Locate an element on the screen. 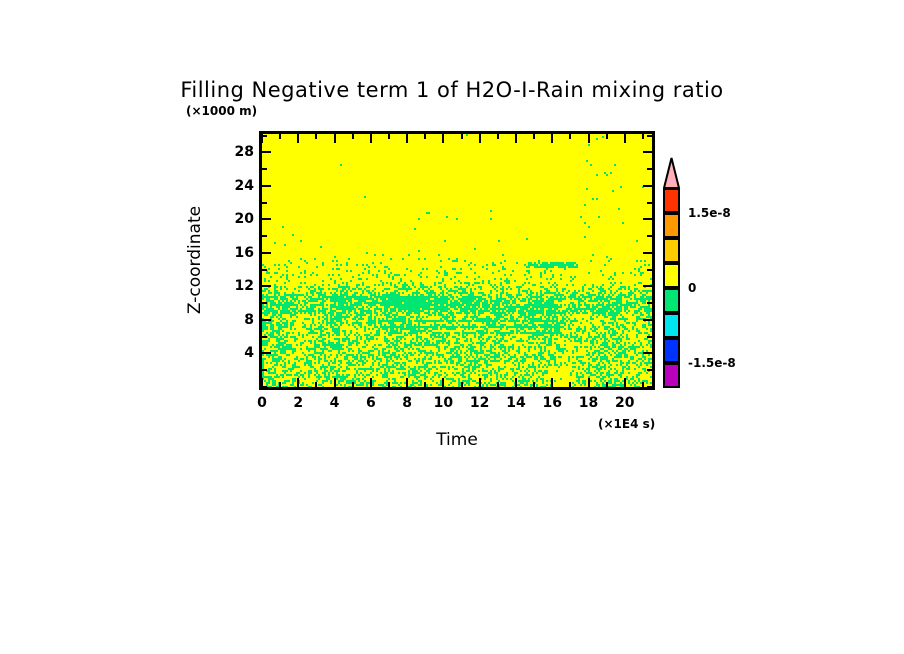 This screenshot has width=904, height=654. y-tick-label: 16 is located at coordinates (244, 252).